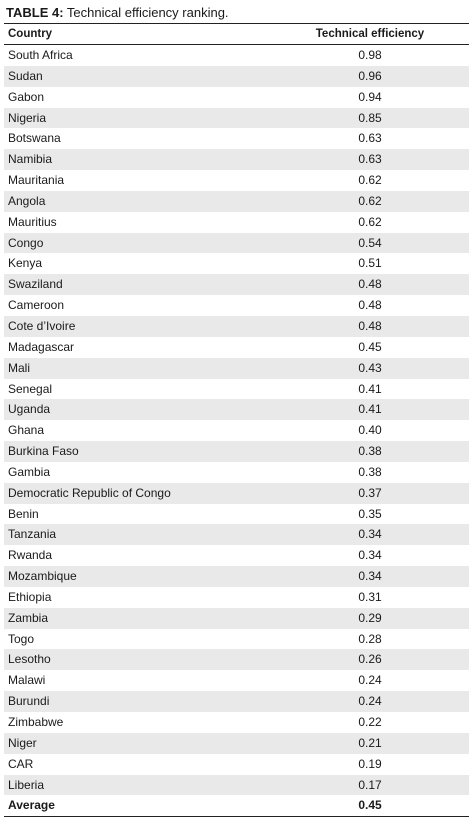  Describe the element at coordinates (236, 785) in the screenshot. I see `table-row: Liberia 0.17` at that location.